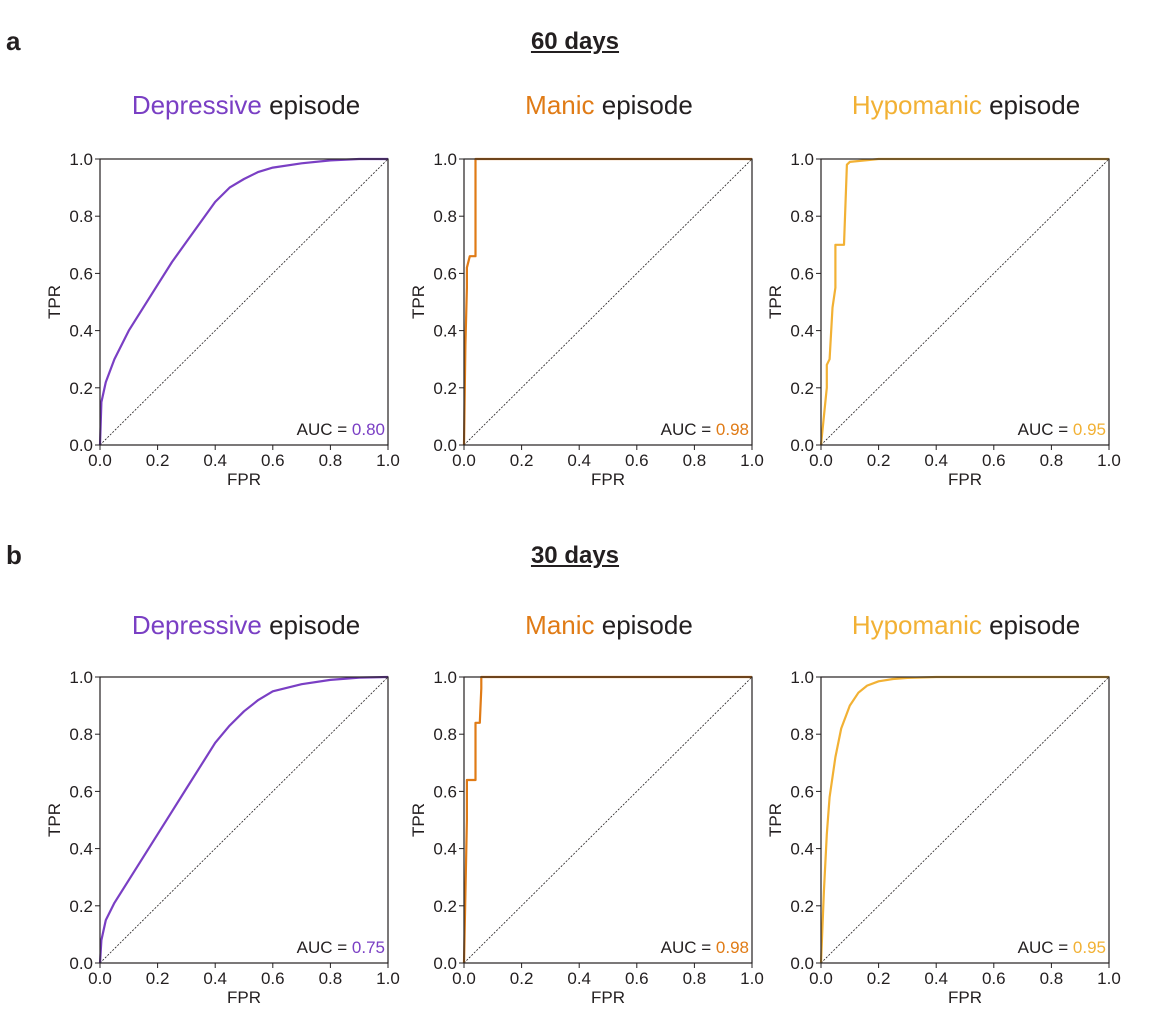  What do you see at coordinates (966, 625) in the screenshot?
I see `plot-title-hypomanic-30: Hypomanic episode` at bounding box center [966, 625].